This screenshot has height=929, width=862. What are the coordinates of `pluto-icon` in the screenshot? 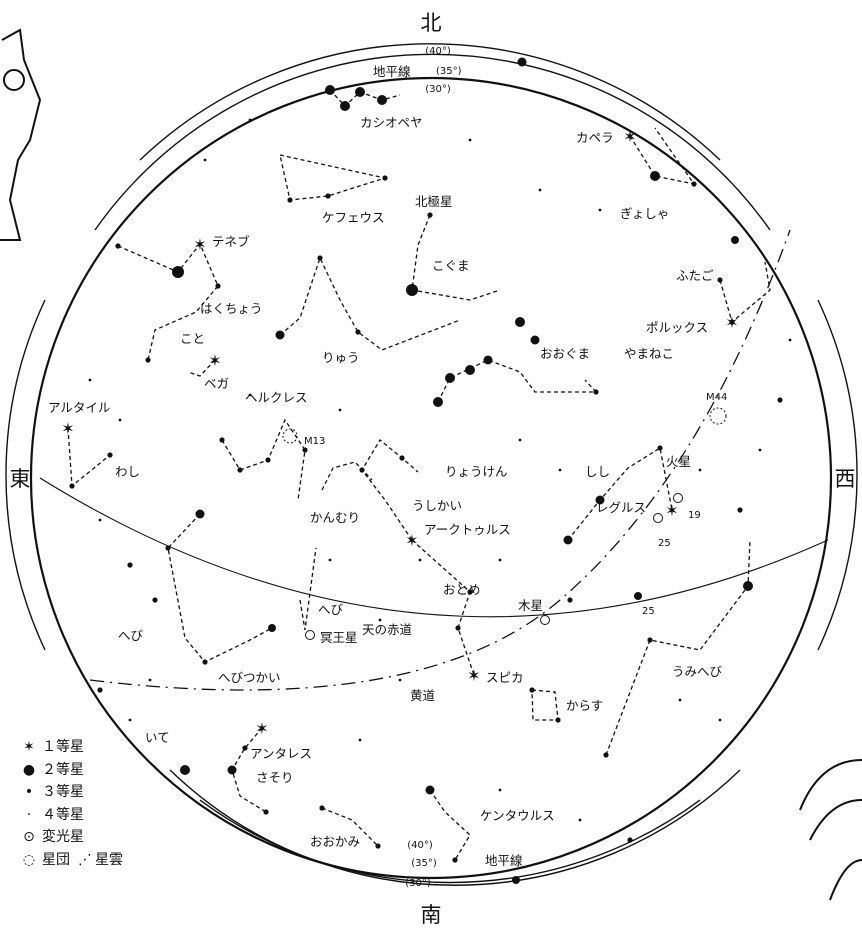 It's located at (310, 635).